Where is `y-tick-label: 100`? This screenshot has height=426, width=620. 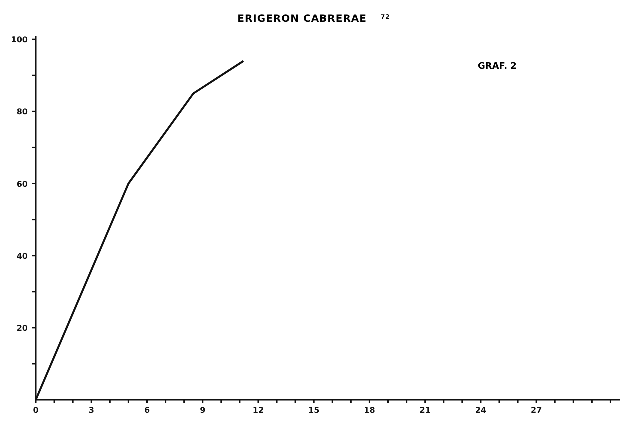 y-tick-label: 100 is located at coordinates (19, 40).